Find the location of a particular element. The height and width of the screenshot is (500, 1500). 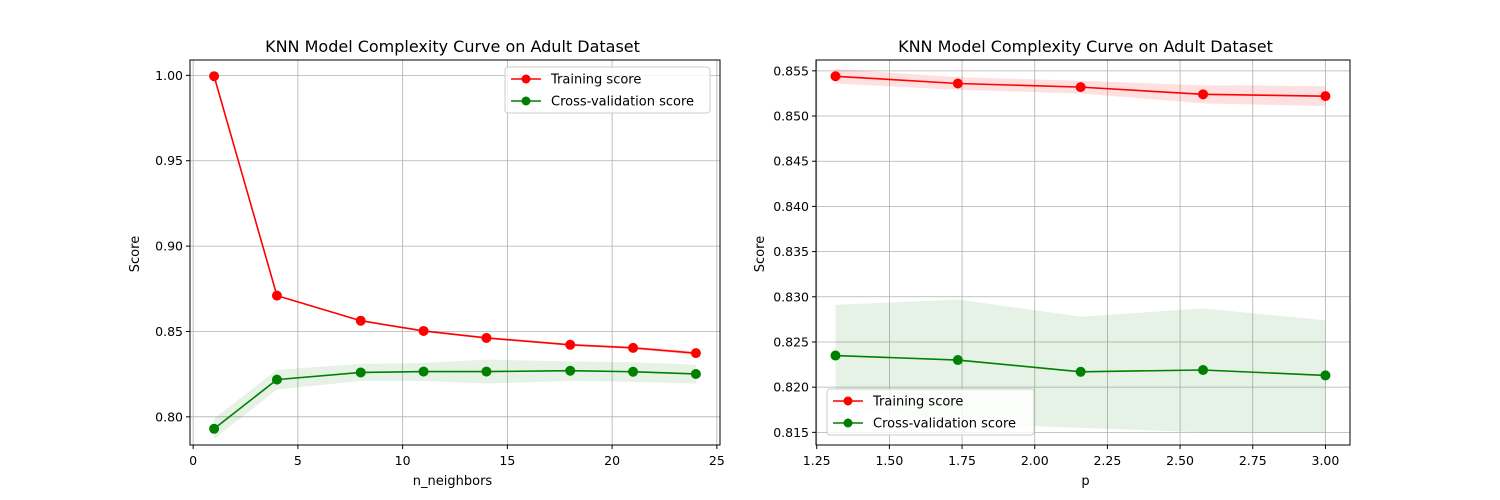

x-axis-label: p is located at coordinates (1085, 481).